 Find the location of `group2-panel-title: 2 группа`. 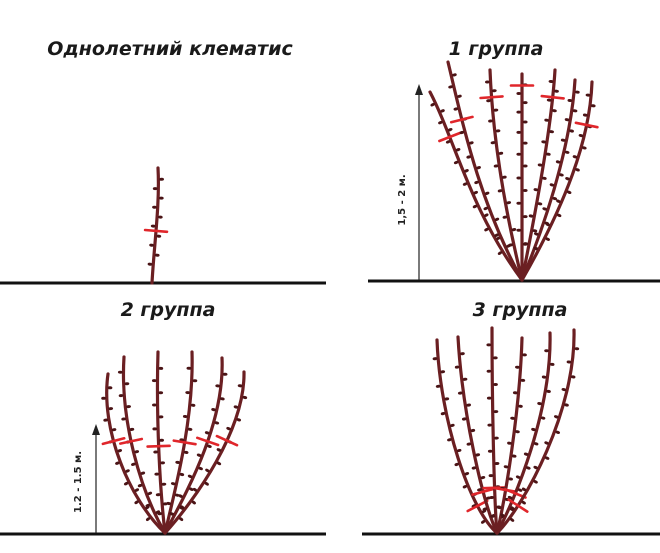

group2-panel-title: 2 группа is located at coordinates (168, 310).